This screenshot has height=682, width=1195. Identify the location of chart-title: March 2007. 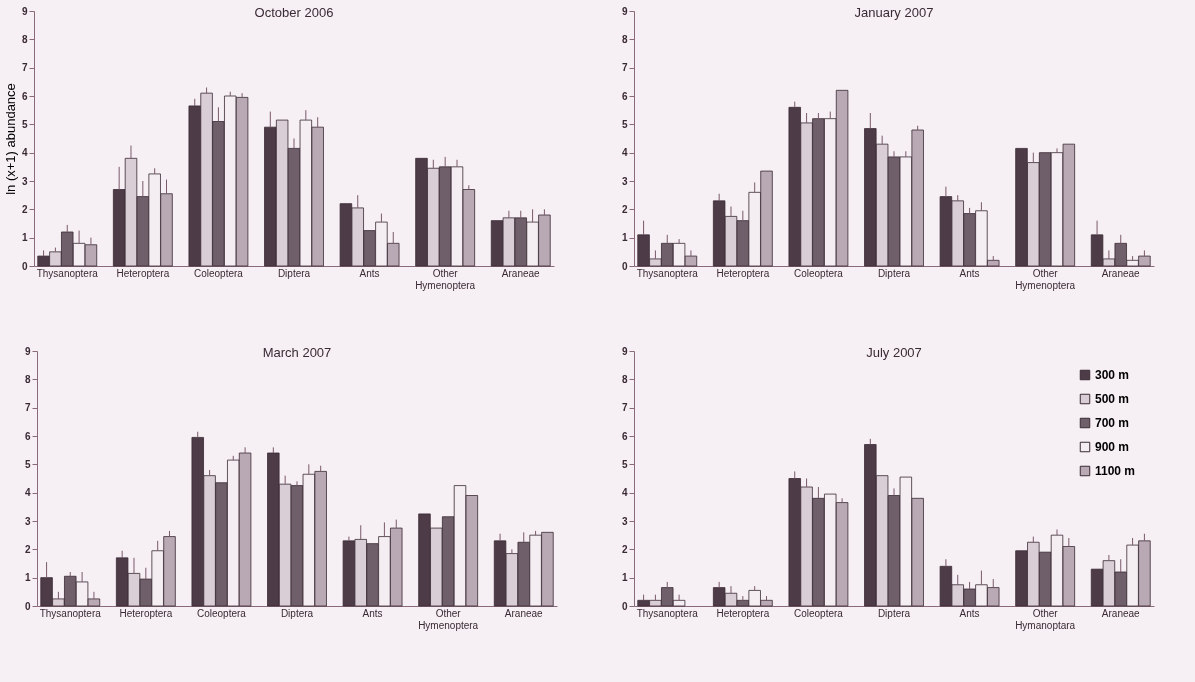
(297, 352).